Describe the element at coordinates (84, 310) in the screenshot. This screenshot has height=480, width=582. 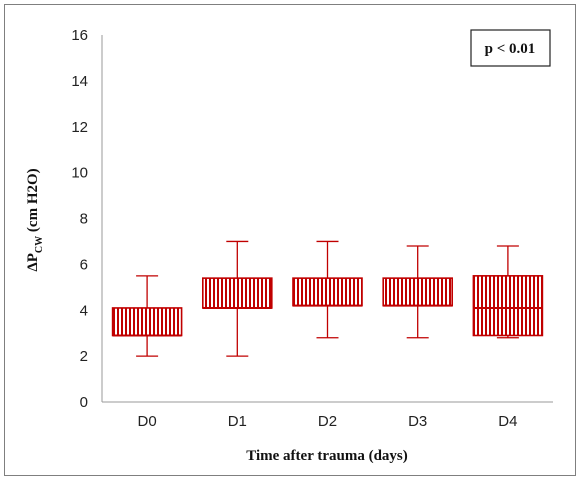
I see `y-tick-label: 4` at that location.